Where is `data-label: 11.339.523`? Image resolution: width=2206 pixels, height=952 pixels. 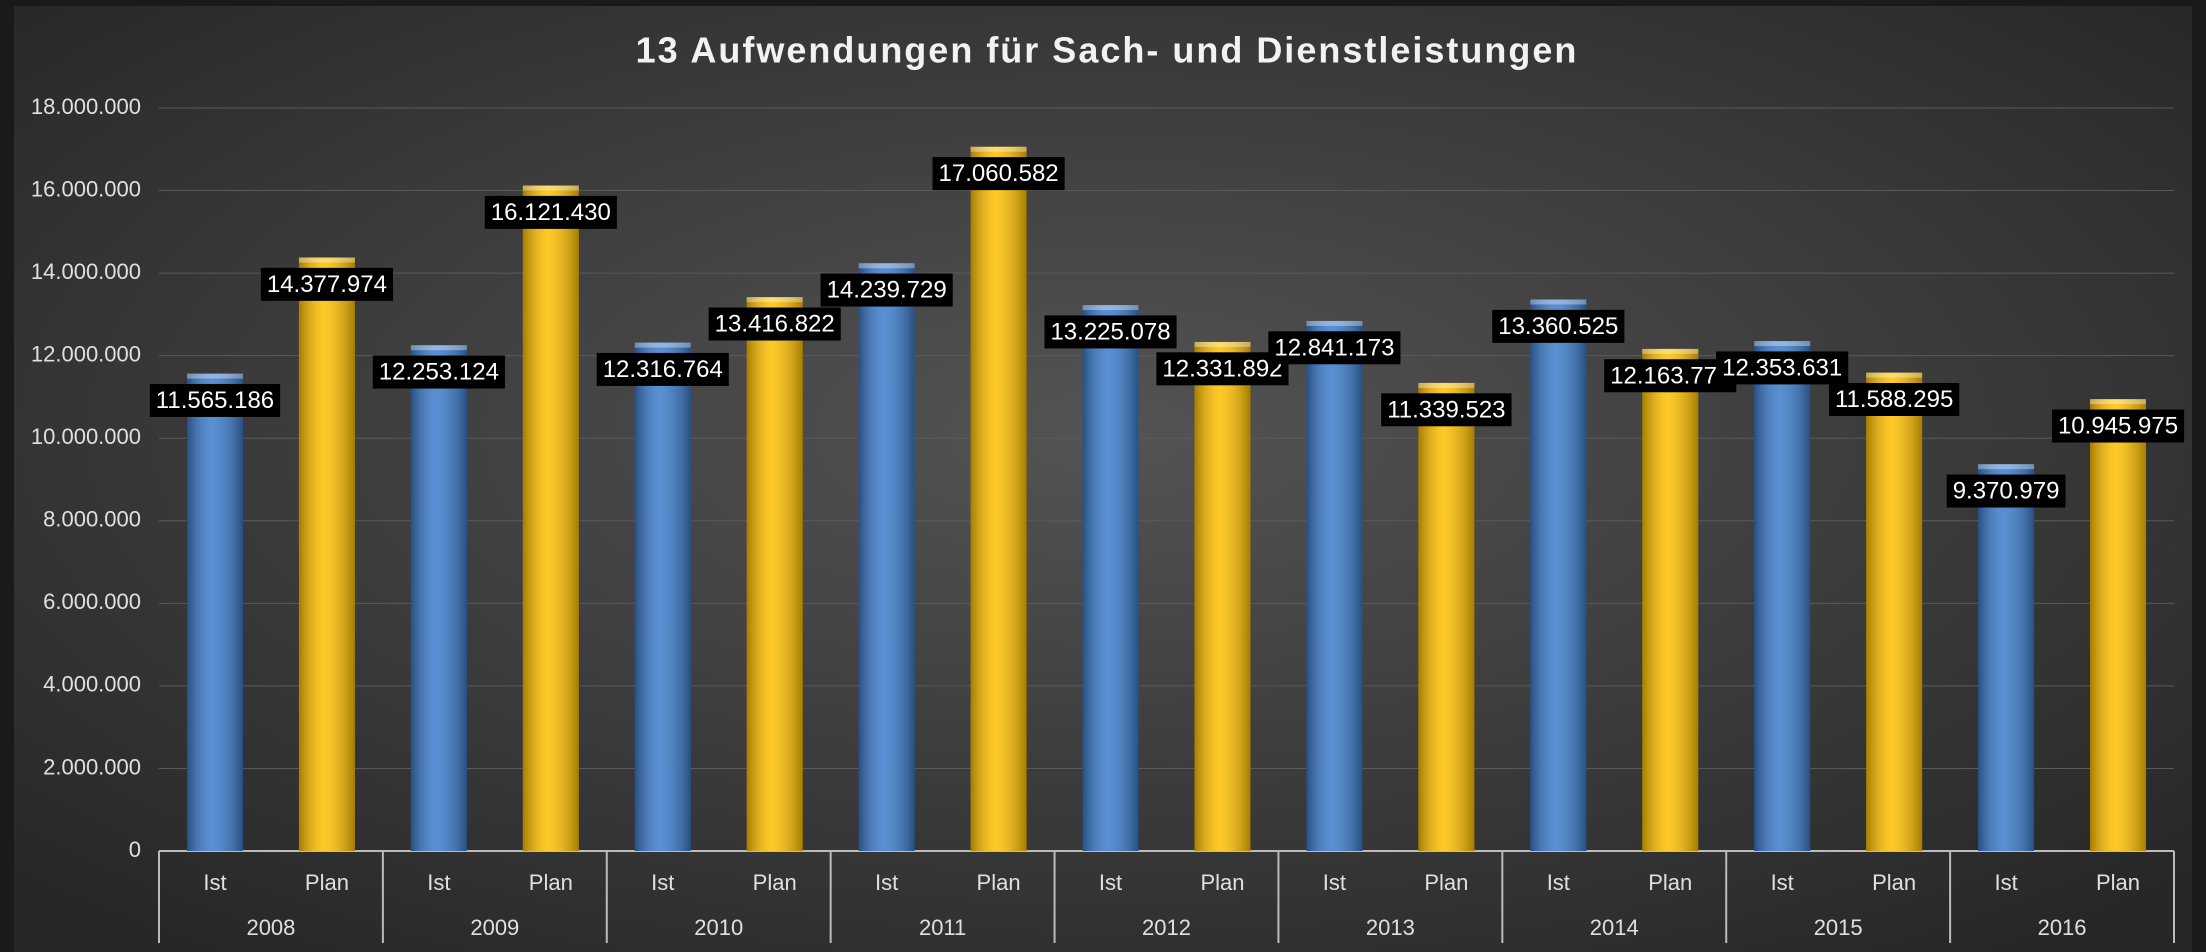
data-label: 11.339.523 is located at coordinates (1446, 409).